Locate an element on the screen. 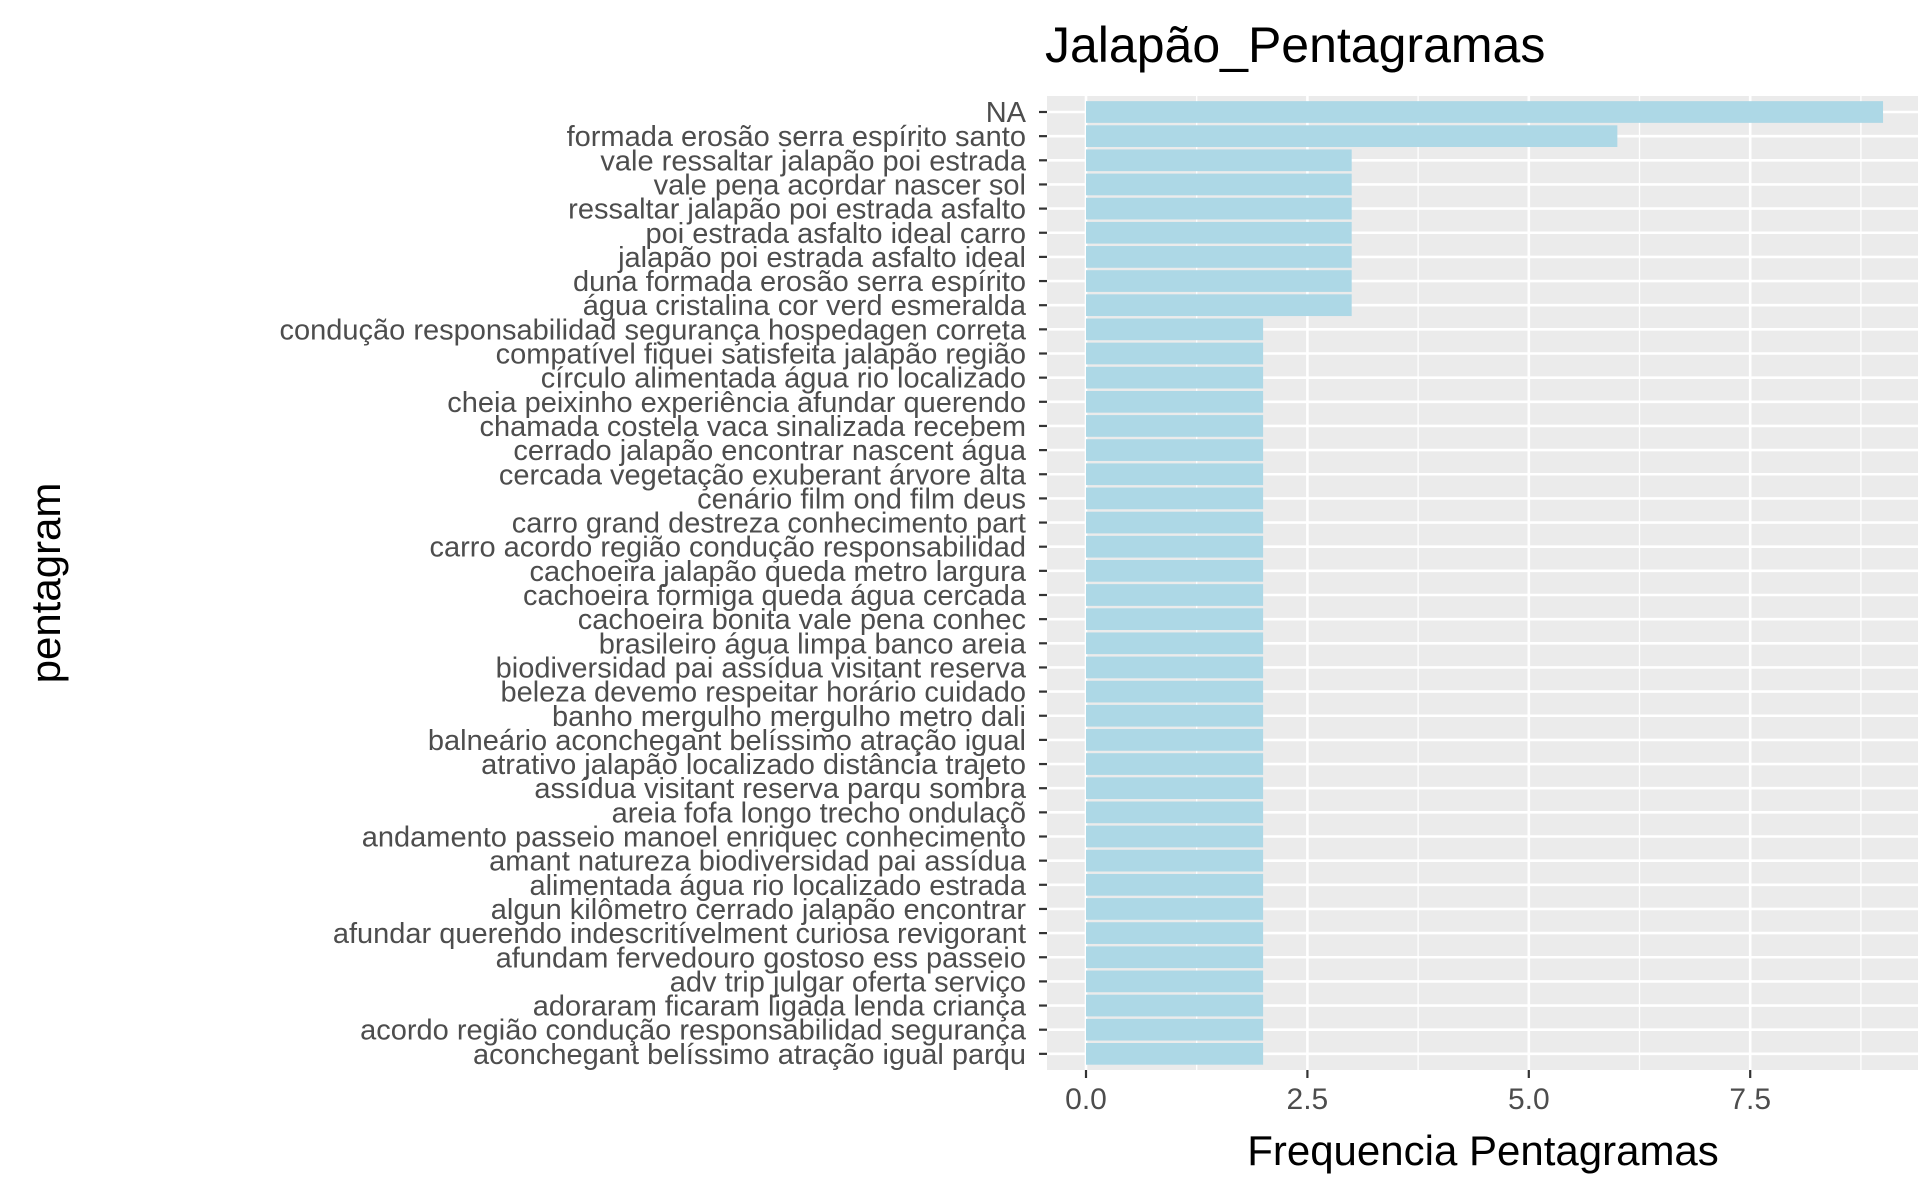 This screenshot has height=1193, width=1931. y-tick-label: água cristalina cor verd esmeralda is located at coordinates (805, 306).